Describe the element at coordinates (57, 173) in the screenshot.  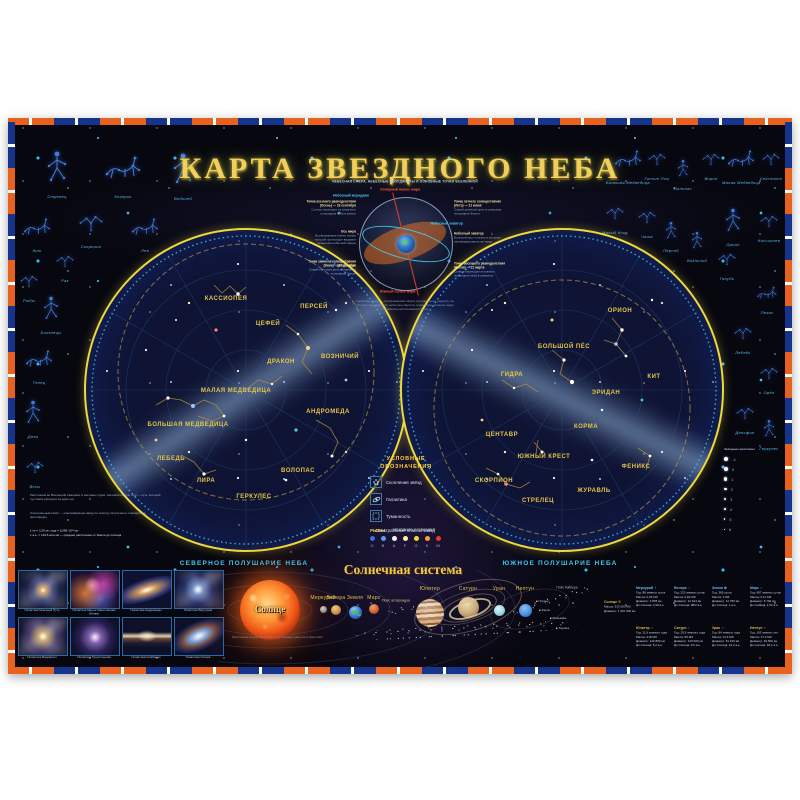
I see `constellation-figure: Стрелец` at that location.